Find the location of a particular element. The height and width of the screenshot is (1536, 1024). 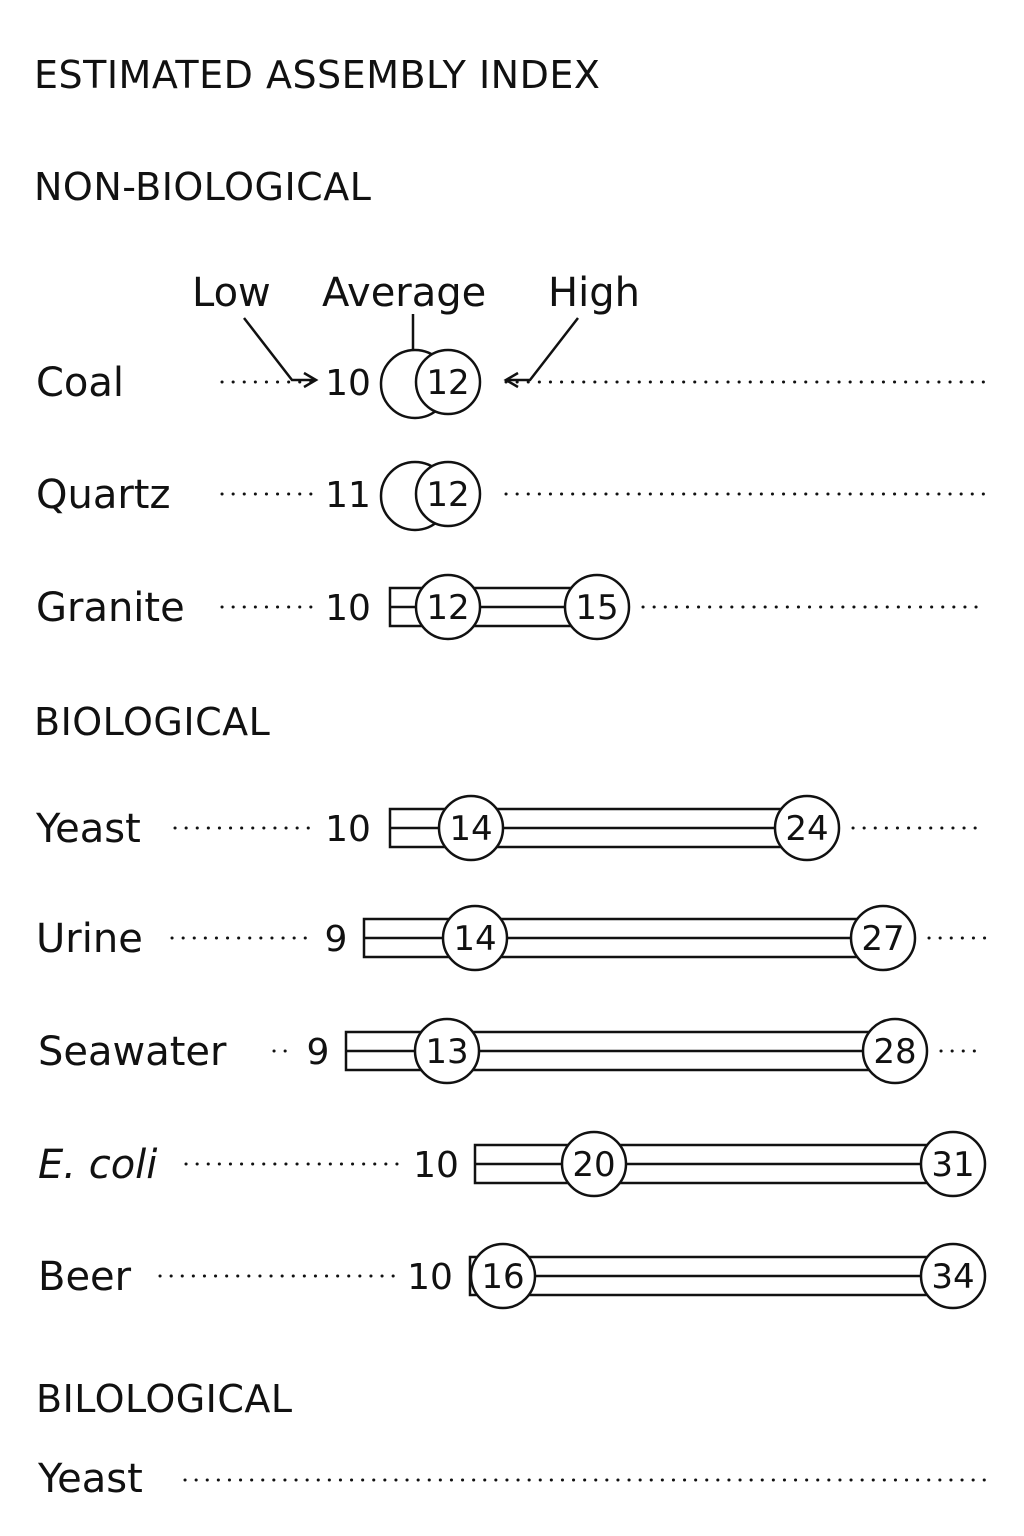

high-arrow is located at coordinates (542, 349).